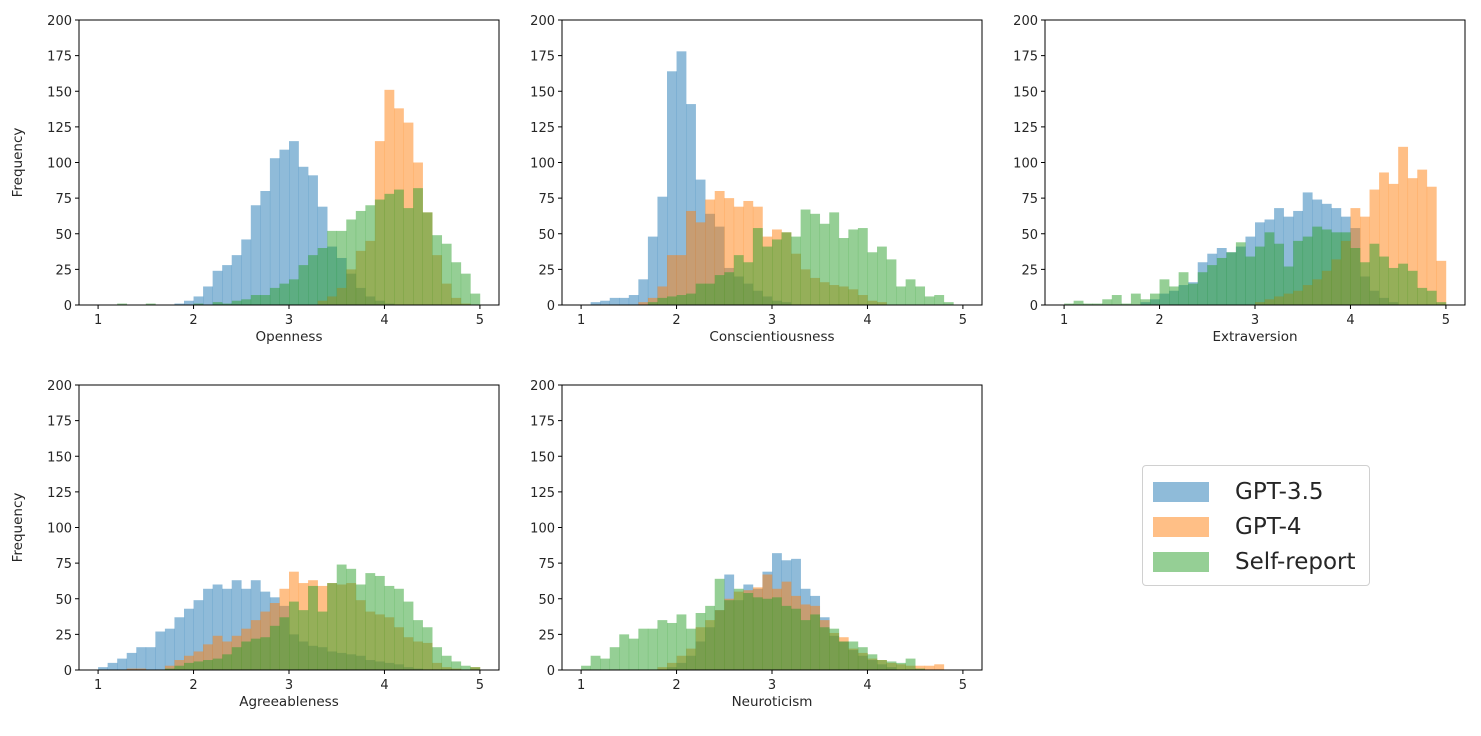  What do you see at coordinates (542, 128) in the screenshot?
I see `y-tick-label: 125` at bounding box center [542, 128].